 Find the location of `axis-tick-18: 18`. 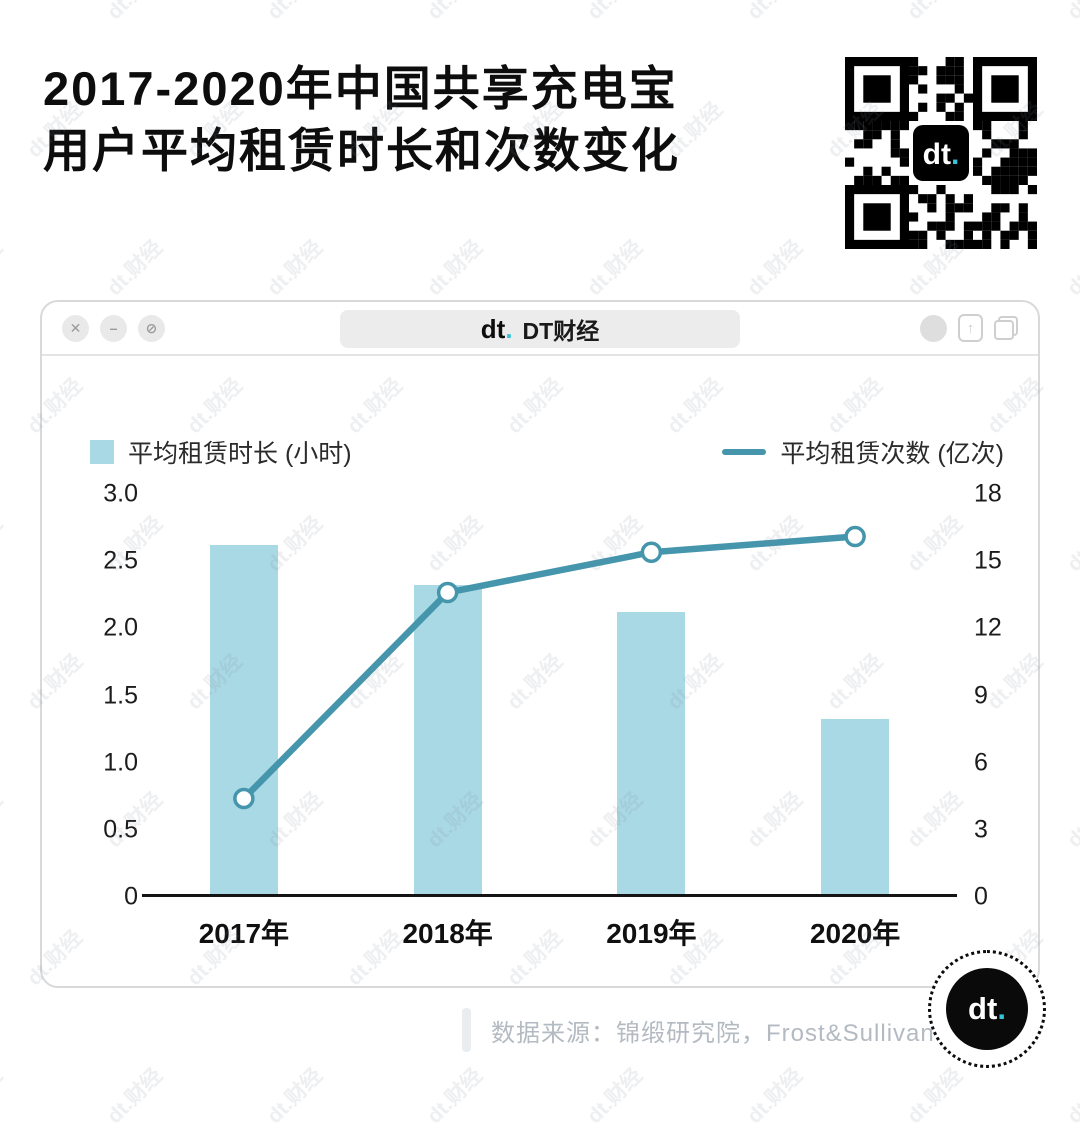

axis-tick-18: 18 is located at coordinates (988, 493).